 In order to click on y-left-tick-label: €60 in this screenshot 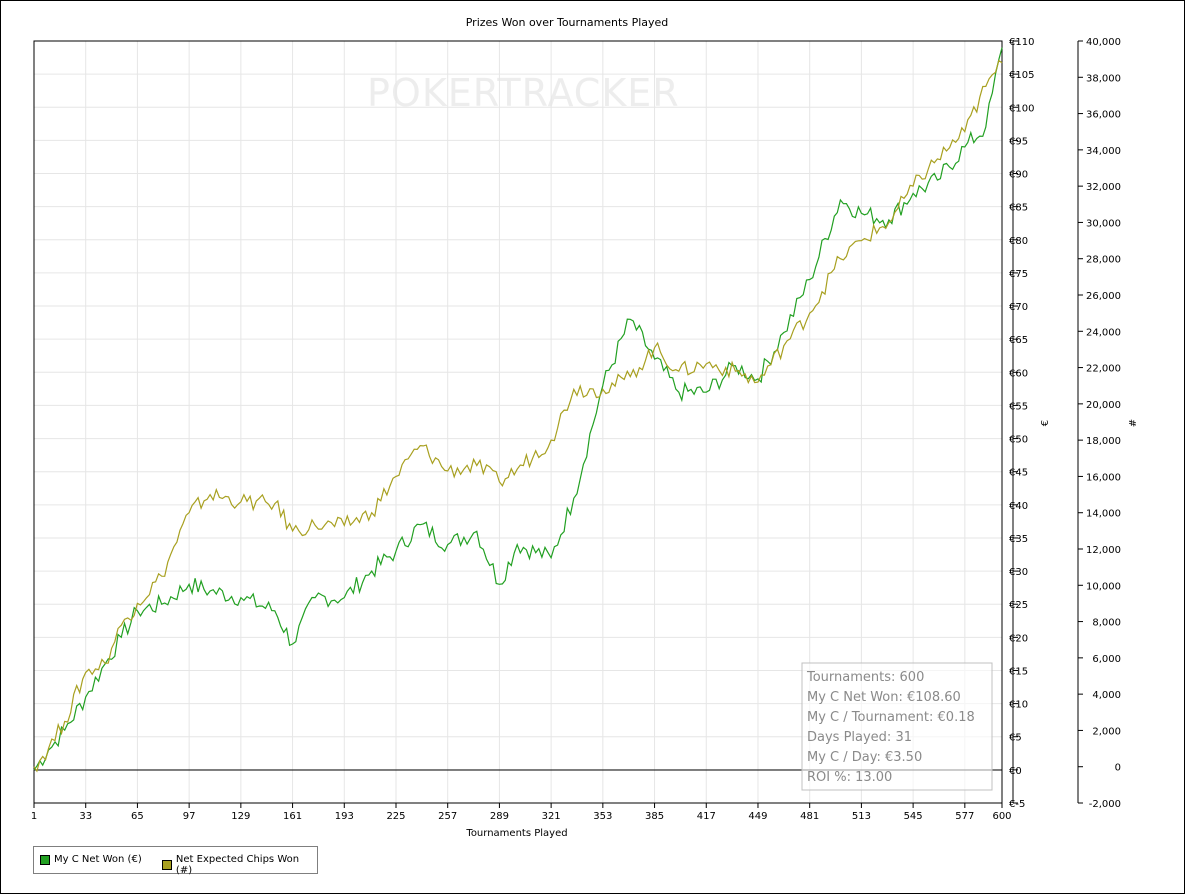, I will do `click(1018, 373)`.